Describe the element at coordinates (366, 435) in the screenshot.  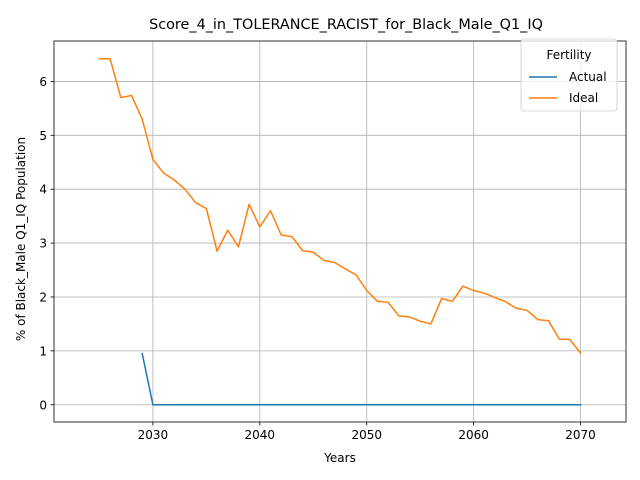
I see `x-tick-label: 2050` at that location.